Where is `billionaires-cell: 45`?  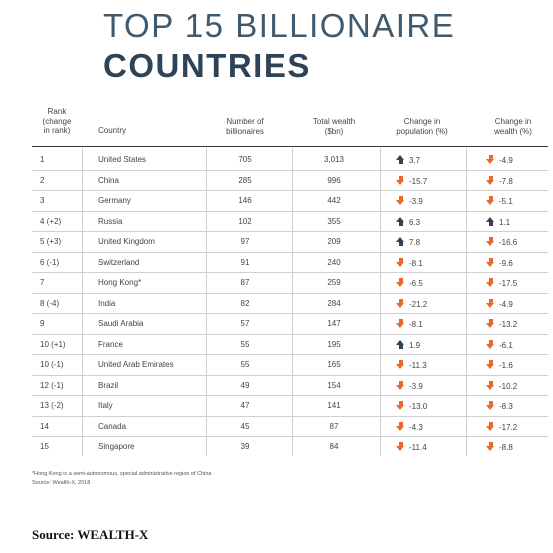
billionaires-cell: 45 is located at coordinates (245, 427).